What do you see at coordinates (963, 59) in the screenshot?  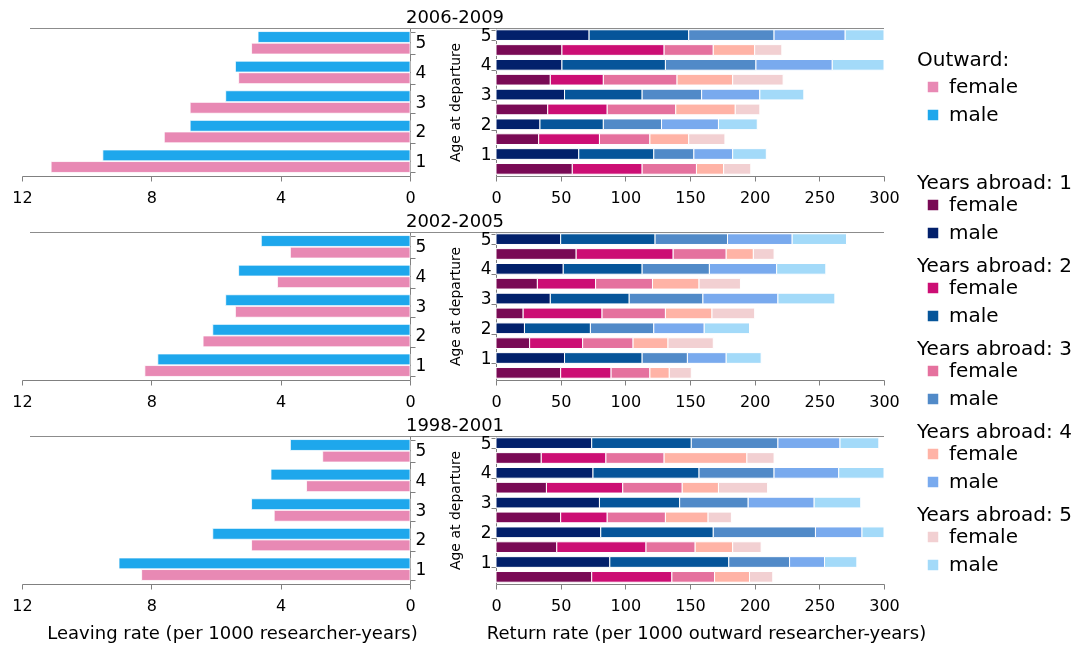 I see `legend-title: Outward:` at bounding box center [963, 59].